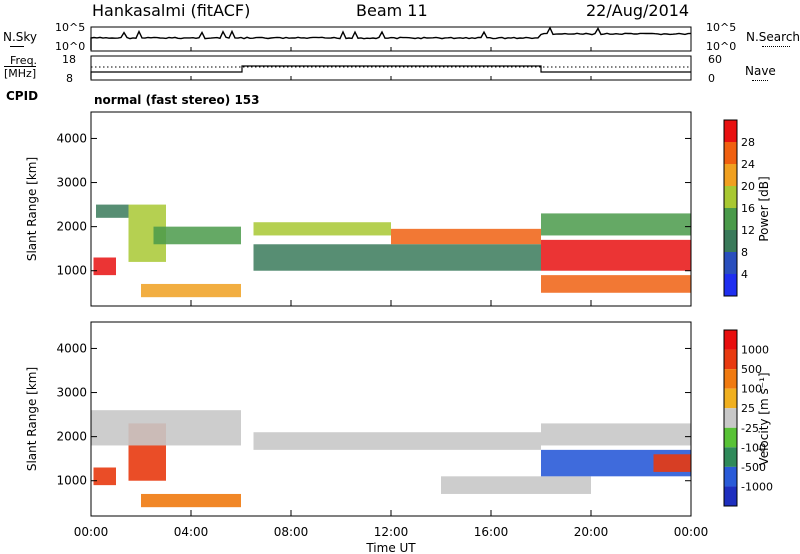 The height and width of the screenshot is (554, 800). What do you see at coordinates (71, 227) in the screenshot?
I see `power-ytick-label-2000: 2000` at bounding box center [71, 227].